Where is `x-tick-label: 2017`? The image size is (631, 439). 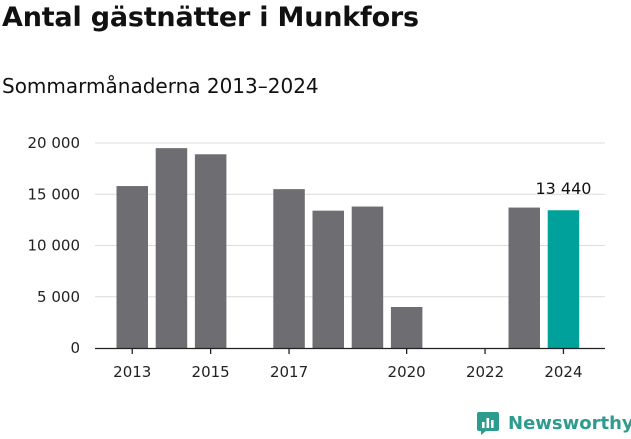 x-tick-label: 2017 is located at coordinates (289, 372).